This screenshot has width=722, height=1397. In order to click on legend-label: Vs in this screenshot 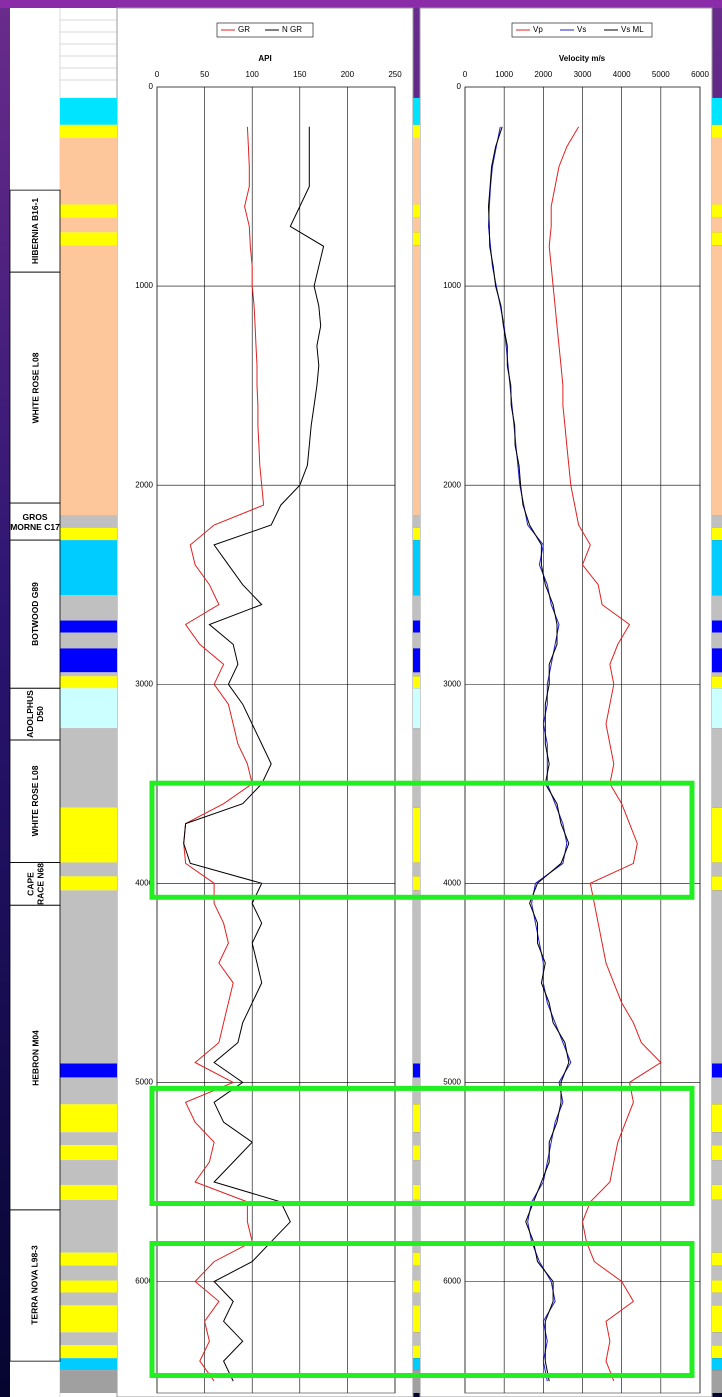, I will do `click(581, 29)`.